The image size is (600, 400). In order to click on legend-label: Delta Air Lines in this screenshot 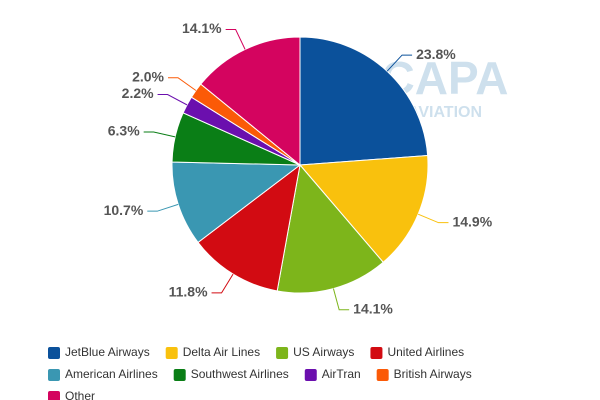, I will do `click(221, 352)`.